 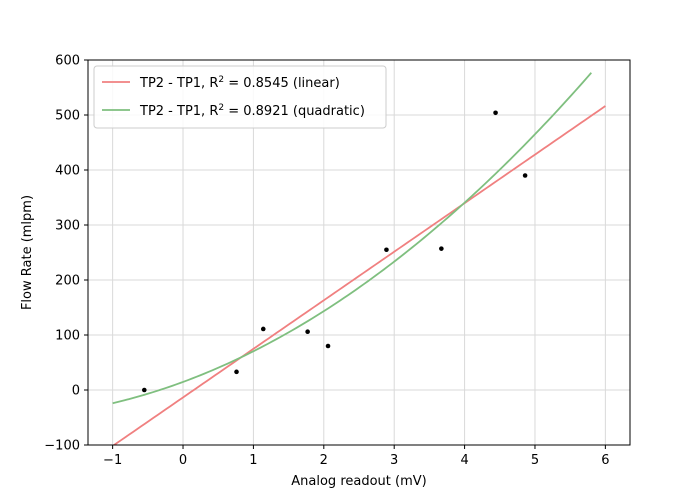 I want to click on legend-box, so click(x=240, y=97).